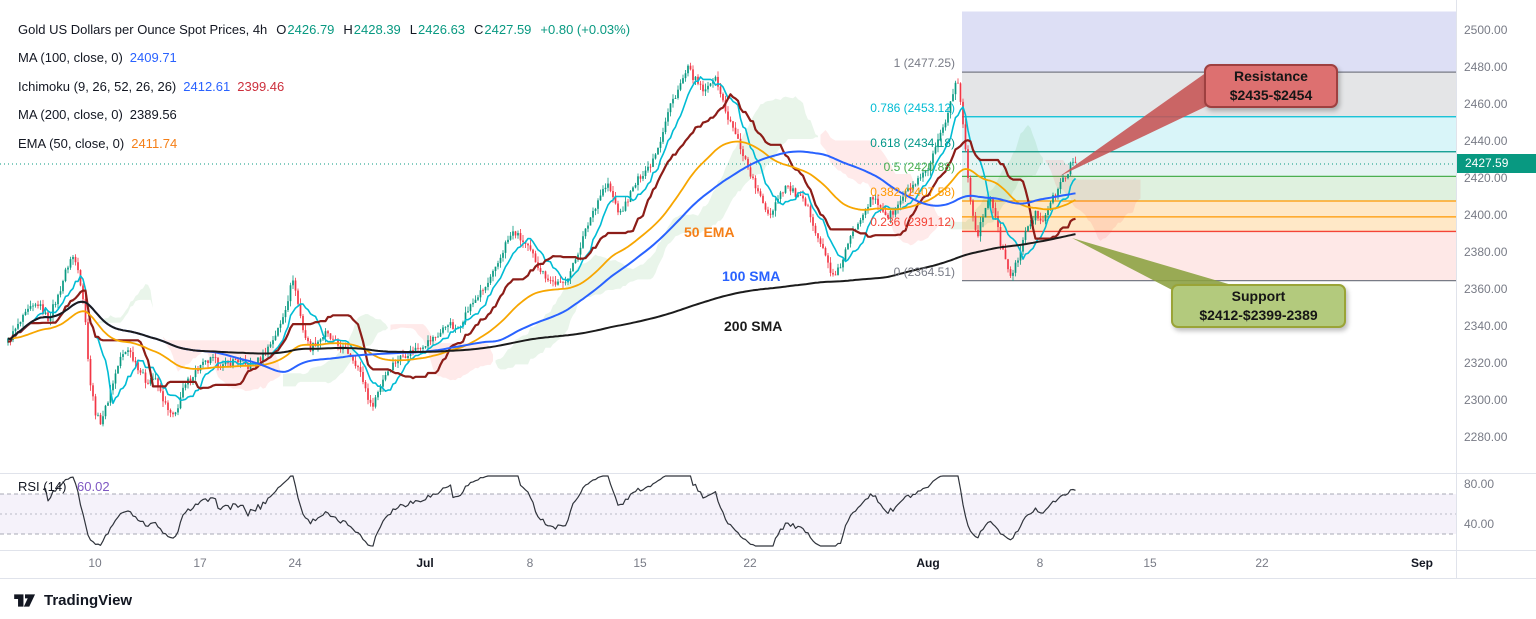 The width and height of the screenshot is (1536, 619). Describe the element at coordinates (1486, 141) in the screenshot. I see `price-tick: 2440.00` at that location.